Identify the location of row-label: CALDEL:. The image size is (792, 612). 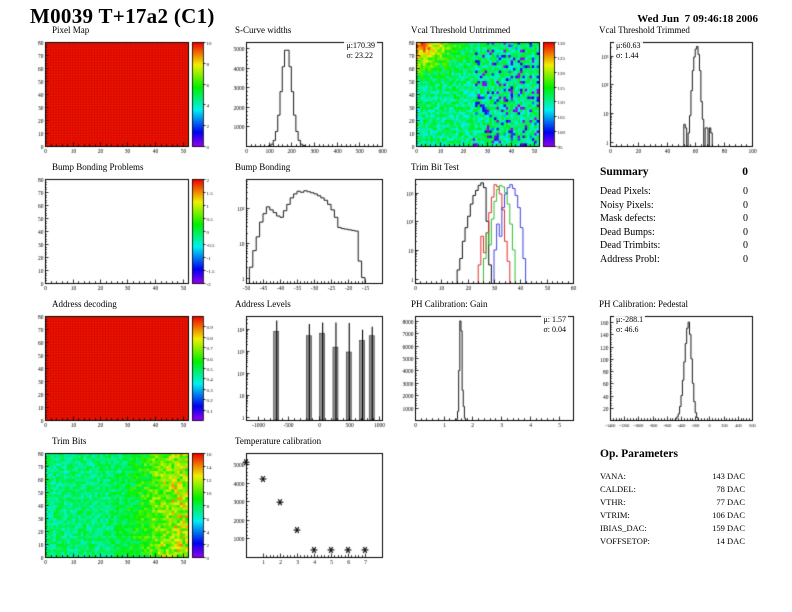
(618, 489).